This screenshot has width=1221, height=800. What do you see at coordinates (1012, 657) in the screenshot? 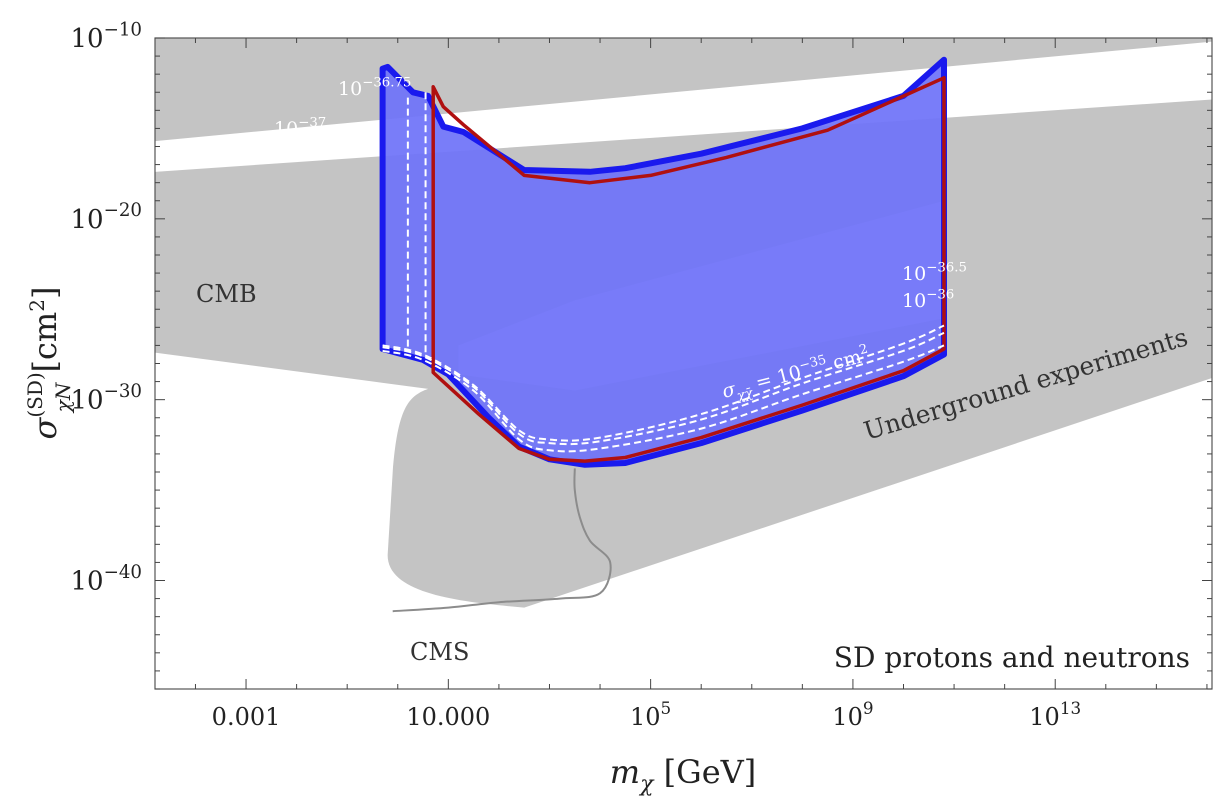
I see `sd-protons-neutrons-label: SD protons and neutrons` at bounding box center [1012, 657].